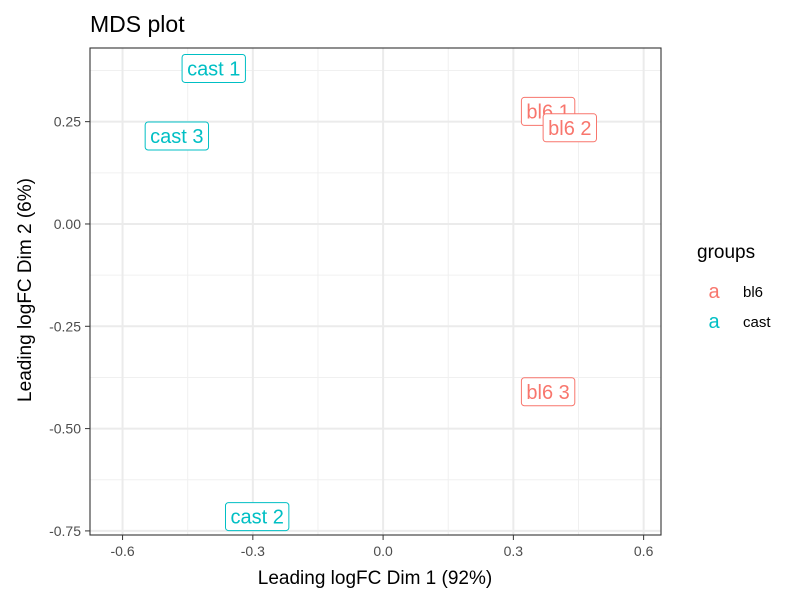  I want to click on legend: groups a bl6 a cast, so click(734, 287).